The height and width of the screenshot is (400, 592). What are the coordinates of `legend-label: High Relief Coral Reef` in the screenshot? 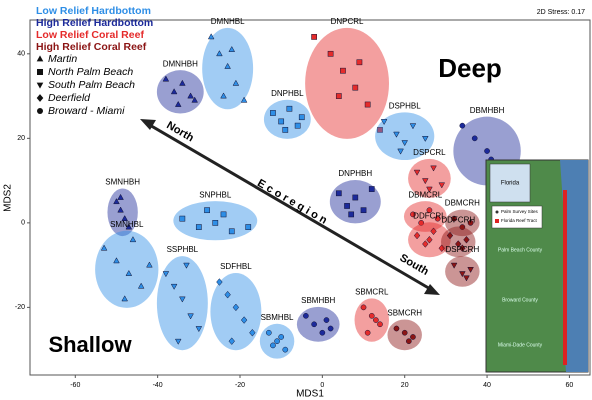 It's located at (91, 47).